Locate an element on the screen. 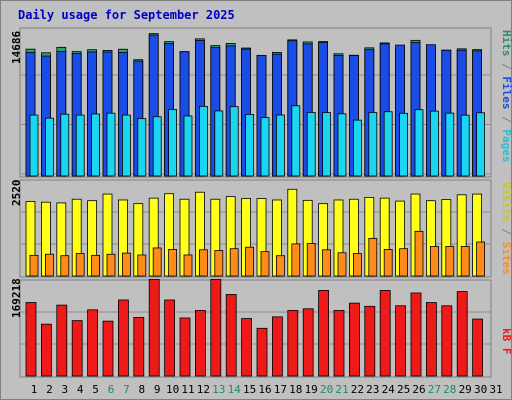 This screenshot has width=512, height=400. day-label: 21 is located at coordinates (341, 389).